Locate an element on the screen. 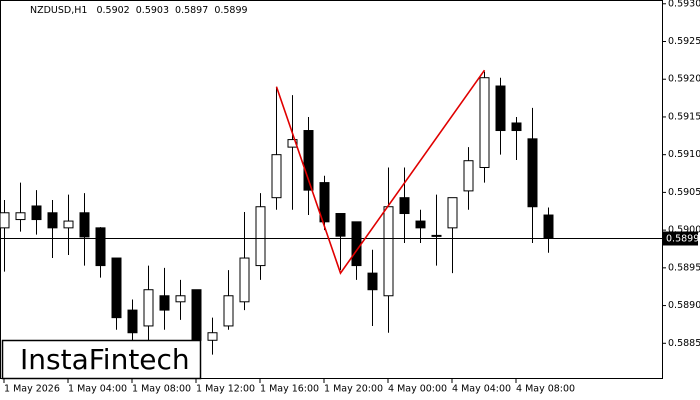 The width and height of the screenshot is (700, 400). x-tick-label: 1 May 16:00 is located at coordinates (289, 389).